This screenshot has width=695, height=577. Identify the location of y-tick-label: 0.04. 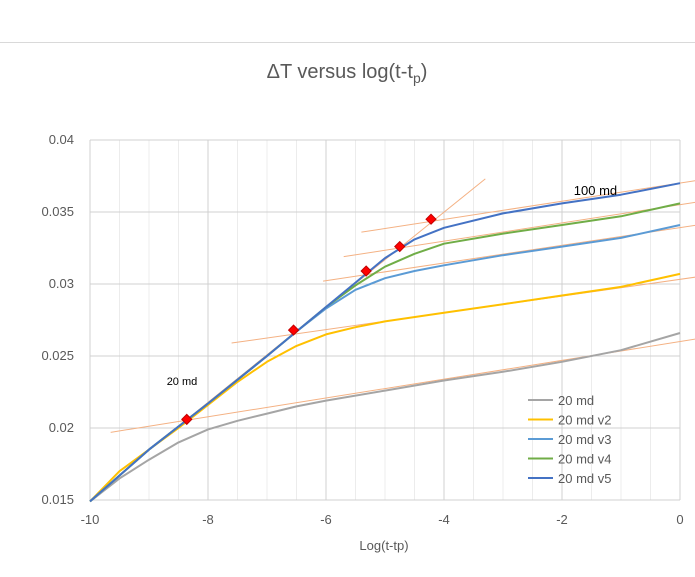
(61, 139).